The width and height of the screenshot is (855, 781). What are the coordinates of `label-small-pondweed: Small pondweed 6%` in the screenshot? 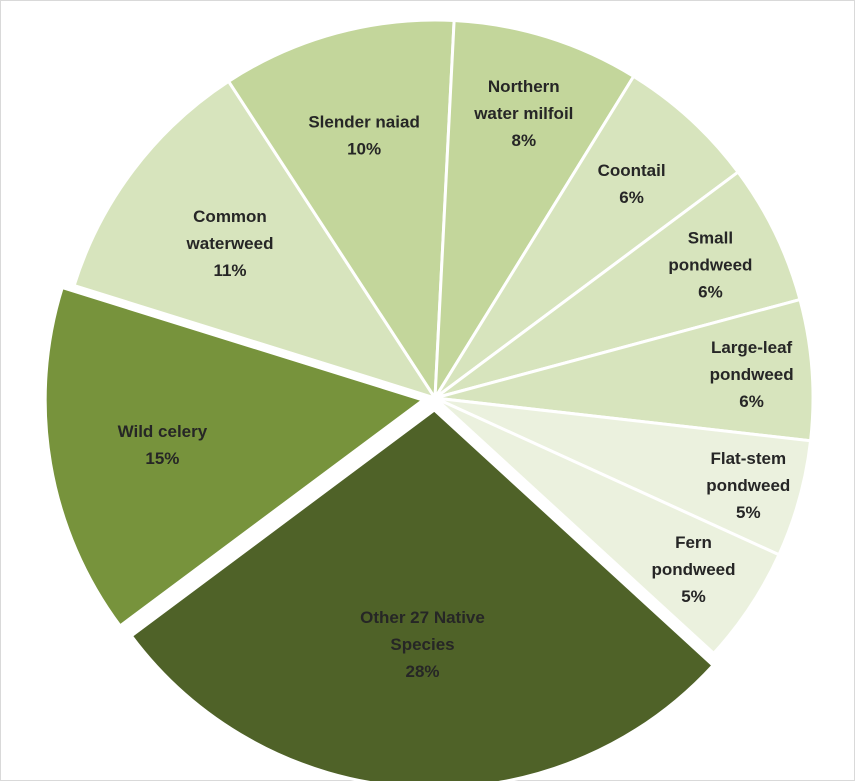 It's located at (710, 264).